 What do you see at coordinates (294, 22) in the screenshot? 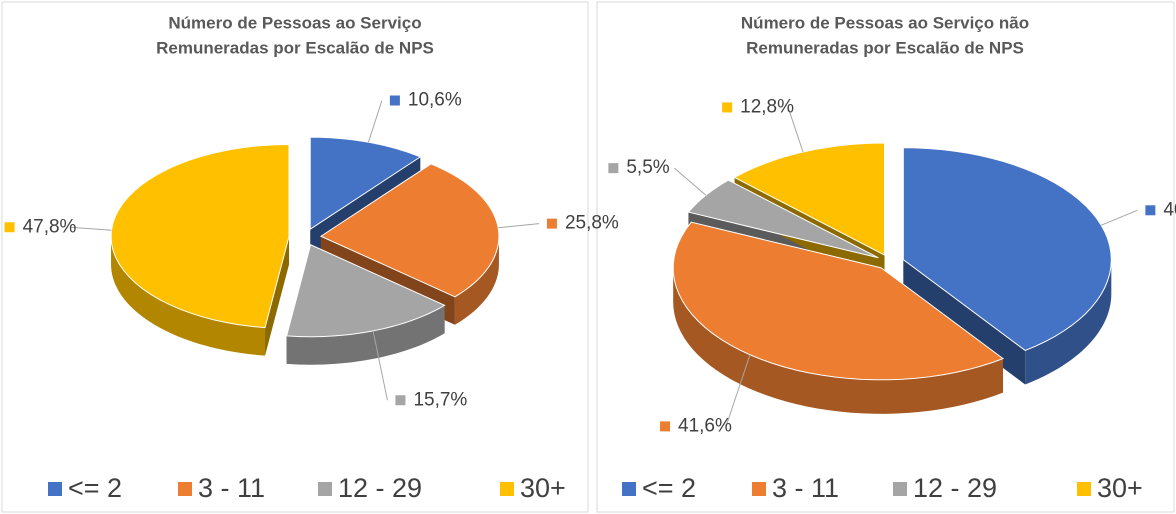
I see `chart-title: Número de Pessoas ao Serviço` at bounding box center [294, 22].